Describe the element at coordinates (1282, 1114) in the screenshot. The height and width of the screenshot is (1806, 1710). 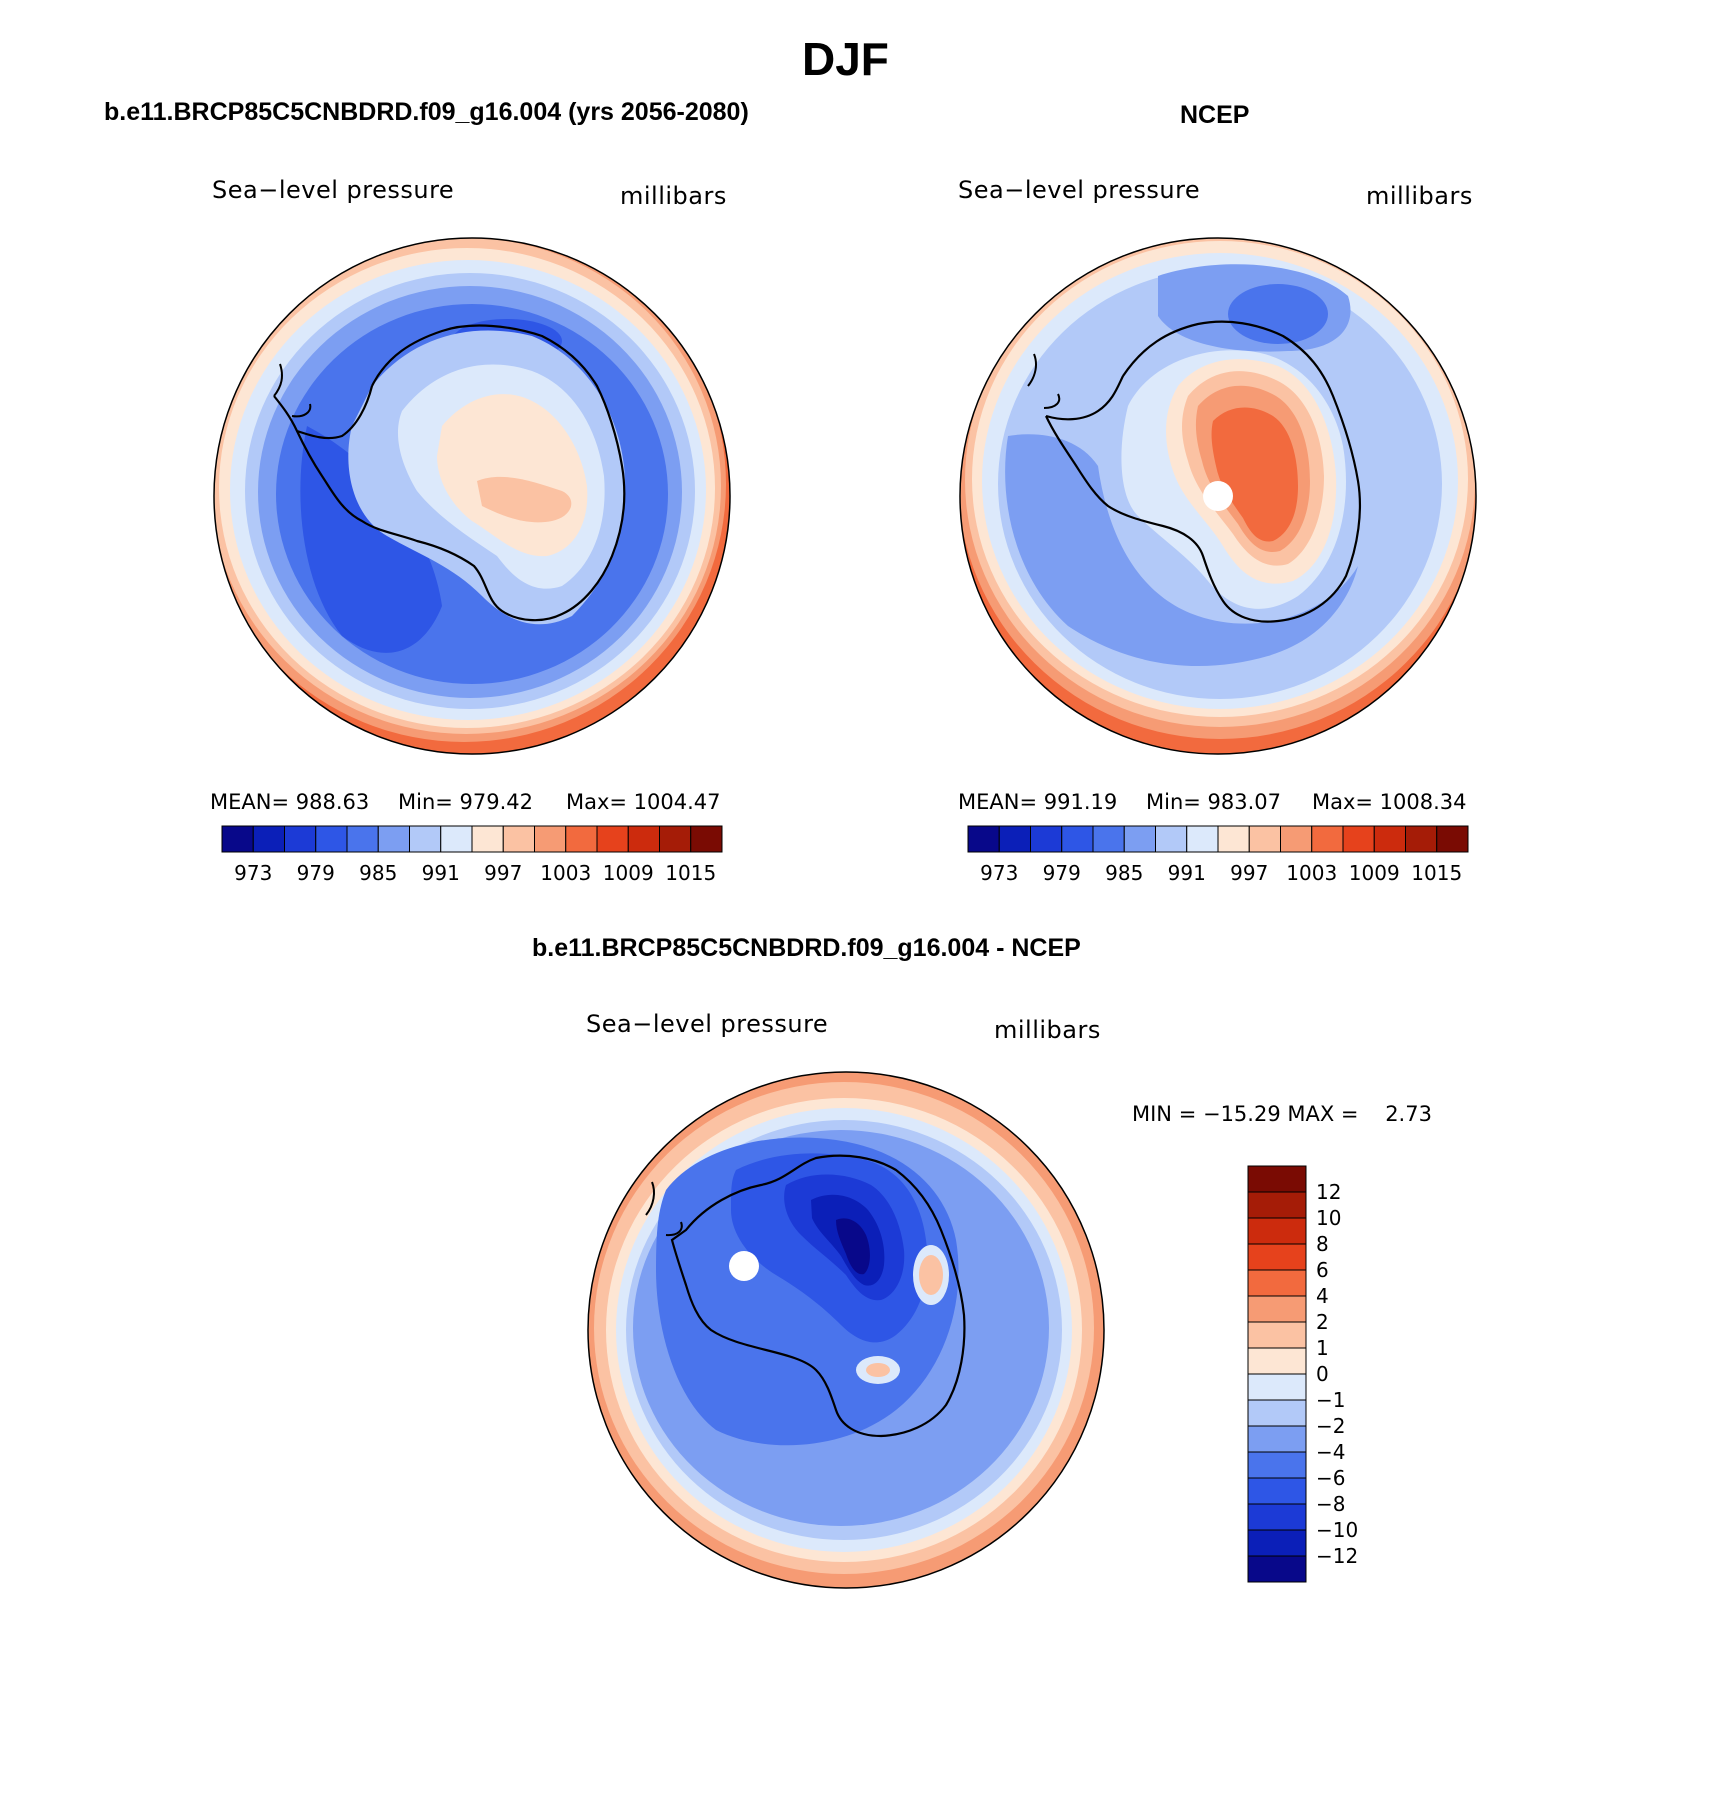
I see `panel-3-min-max: MIN = −15.29 MAX = 2.73` at that location.